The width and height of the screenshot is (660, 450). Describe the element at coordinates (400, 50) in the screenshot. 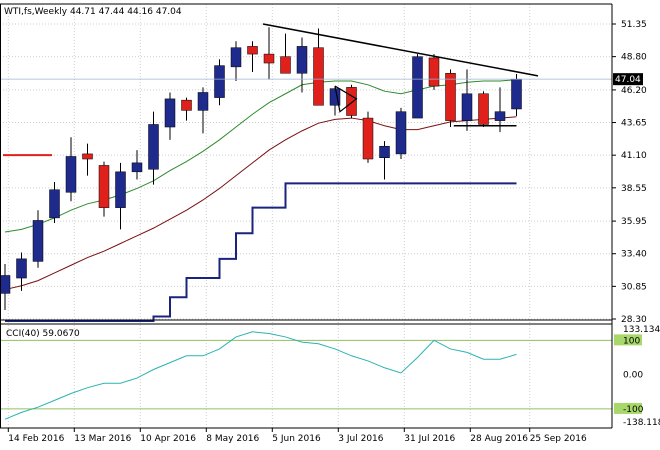

I see `trendline` at that location.